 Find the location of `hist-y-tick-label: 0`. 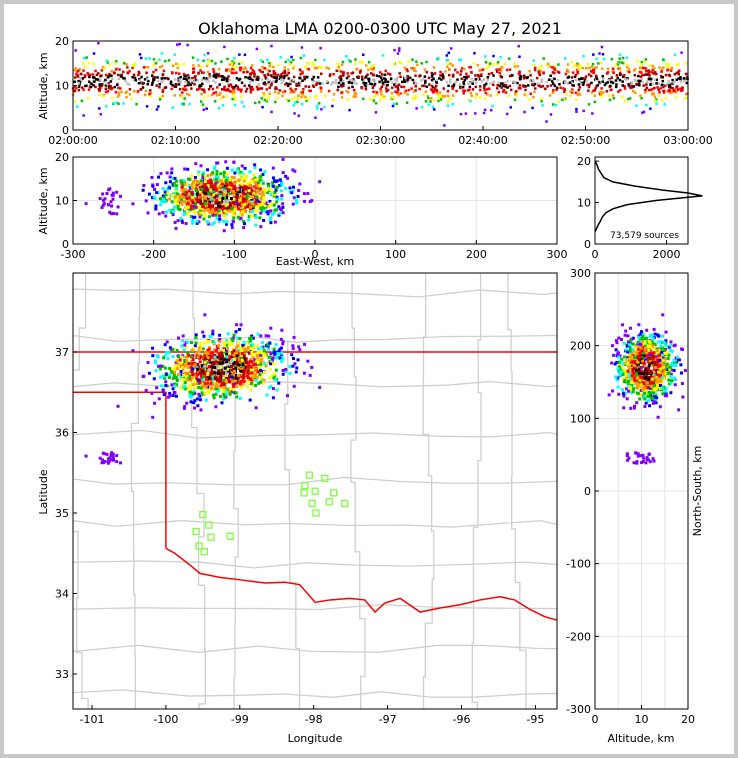

hist-y-tick-label: 0 is located at coordinates (587, 244).